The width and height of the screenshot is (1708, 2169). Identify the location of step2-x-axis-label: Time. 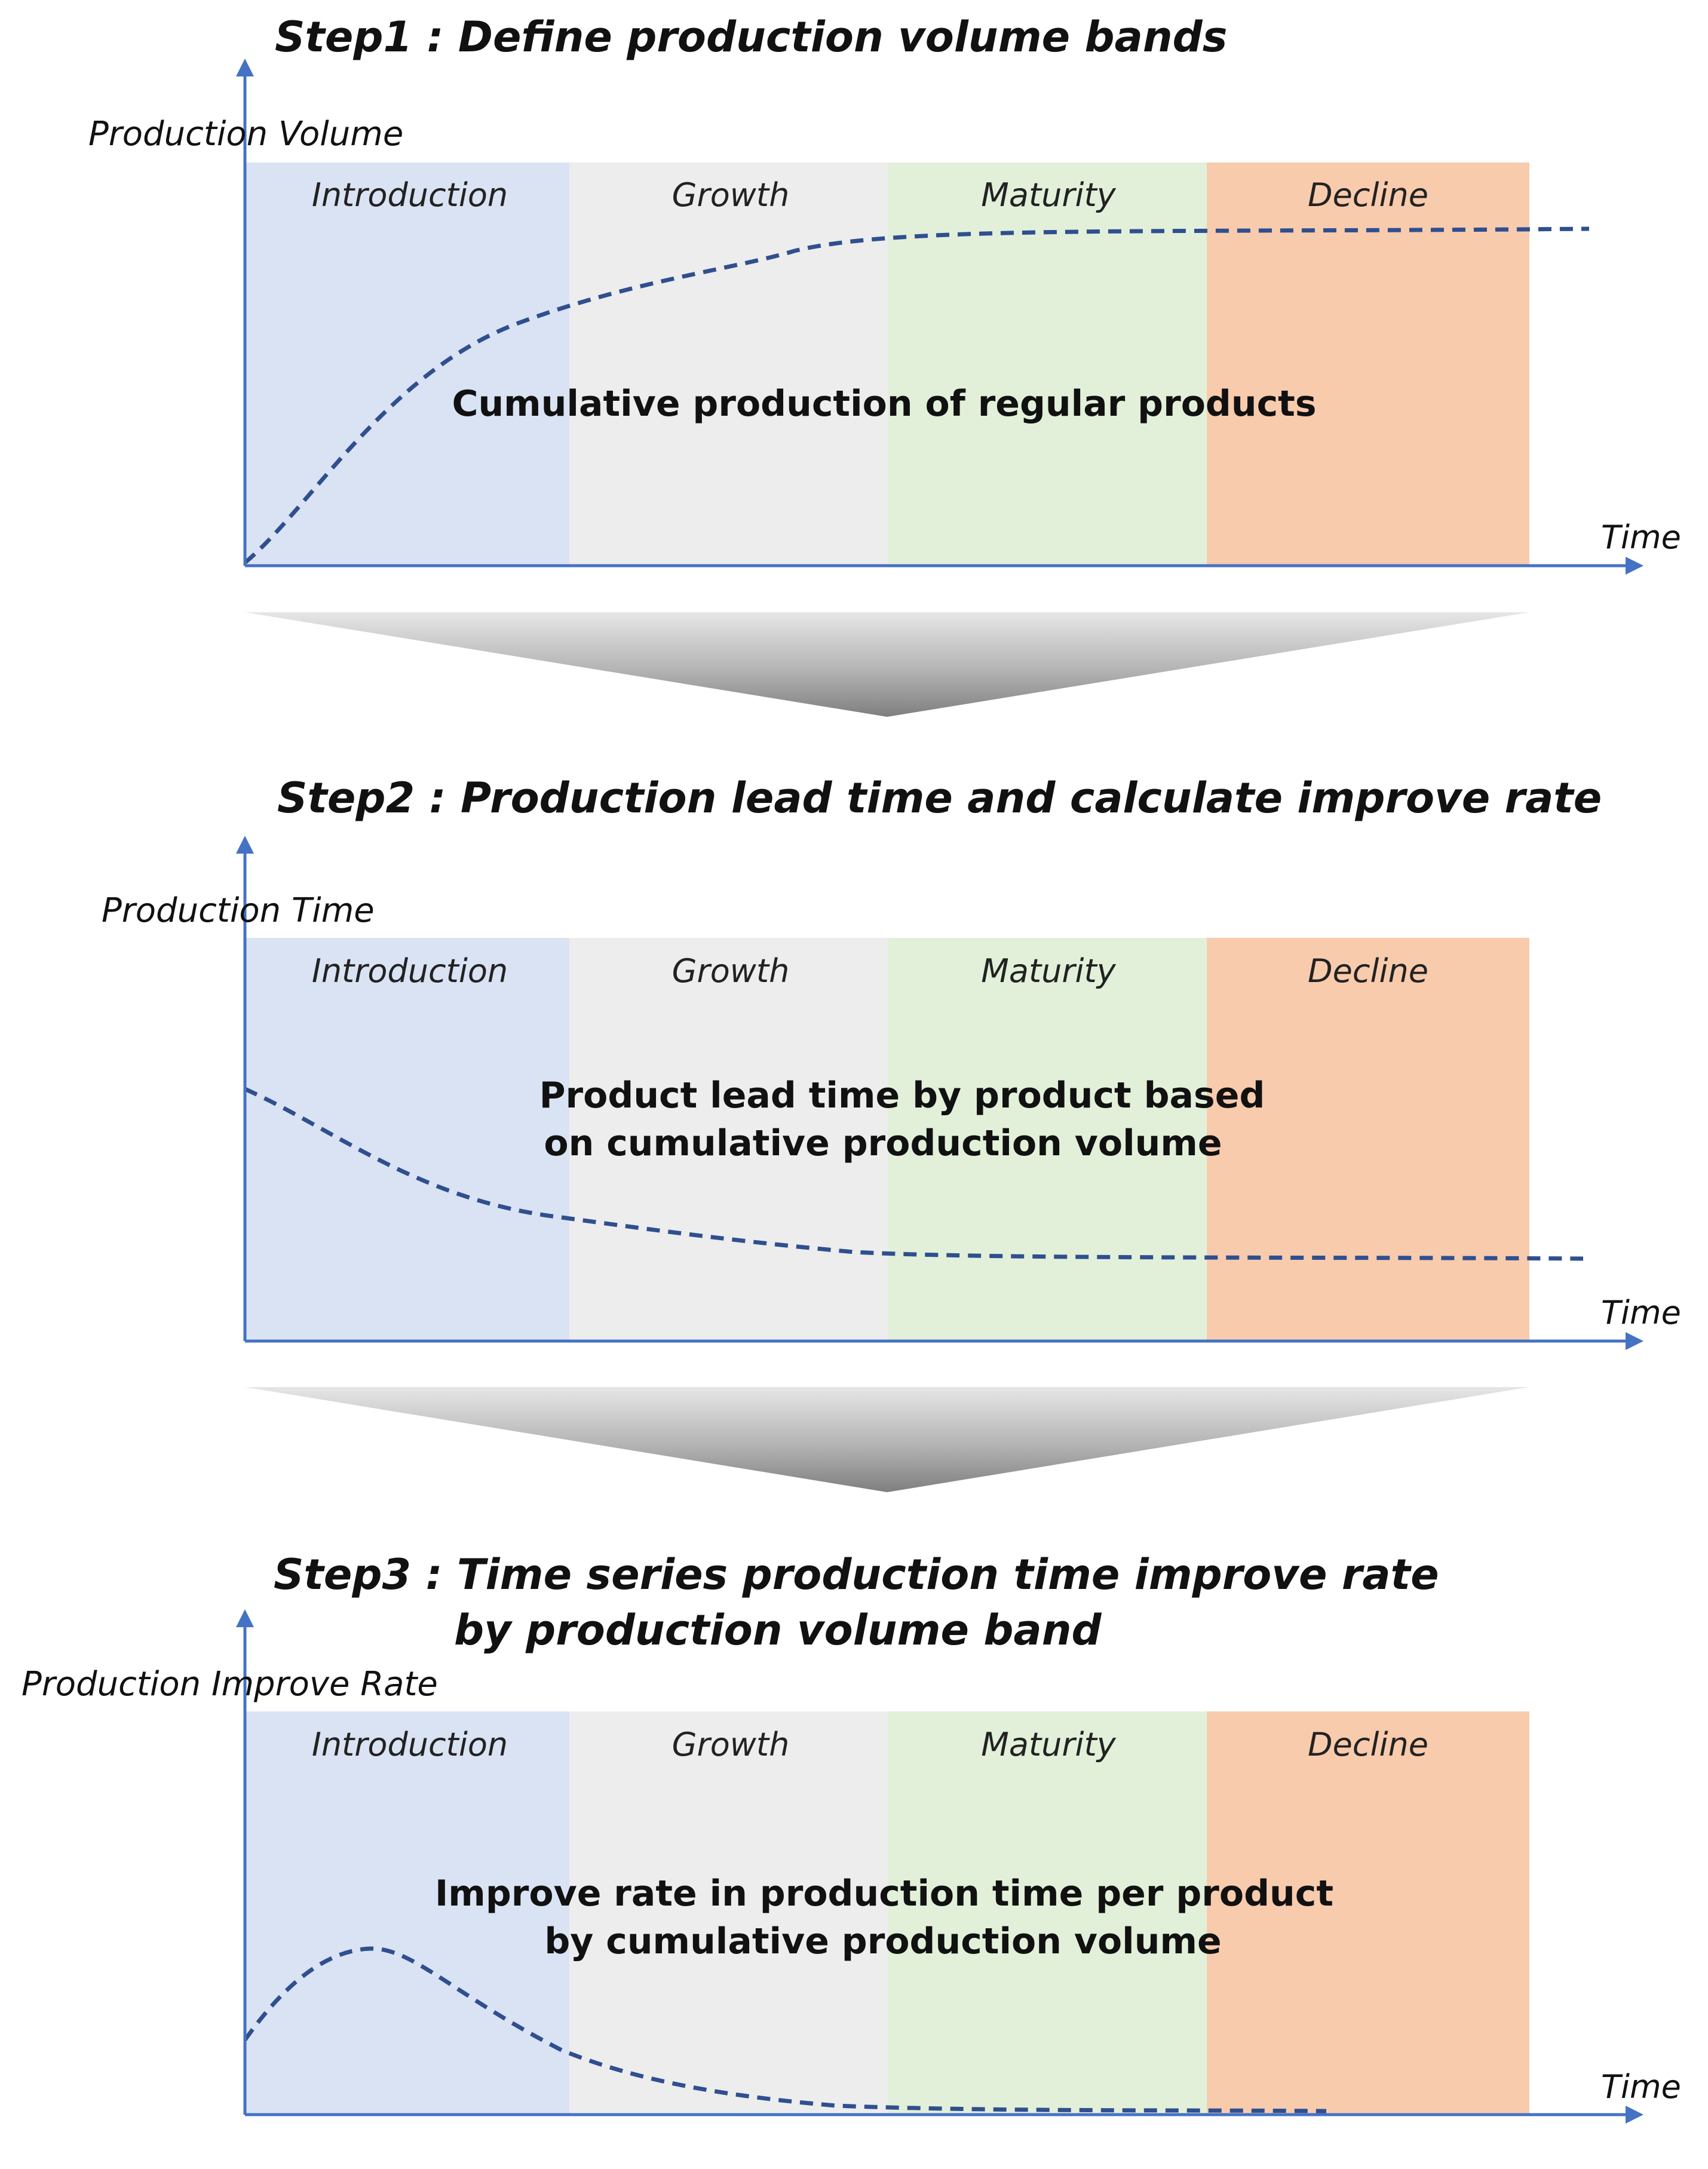
(1641, 1313).